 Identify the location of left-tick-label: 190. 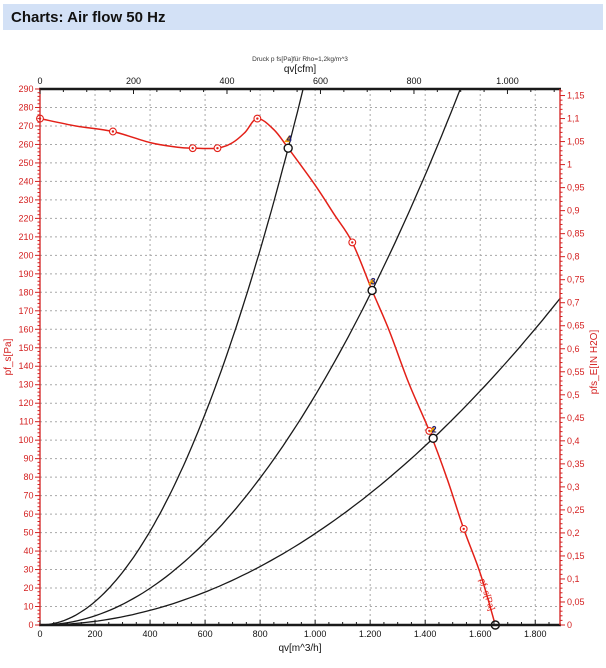
(25, 274).